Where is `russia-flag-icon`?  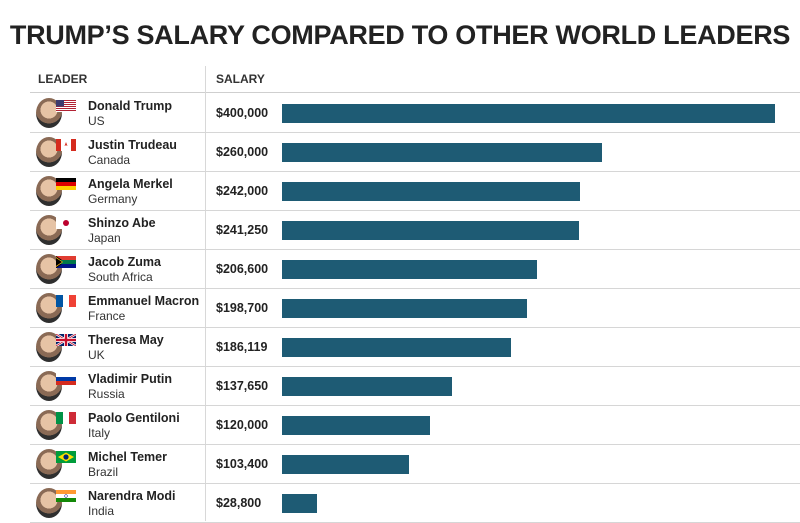
russia-flag-icon is located at coordinates (66, 378).